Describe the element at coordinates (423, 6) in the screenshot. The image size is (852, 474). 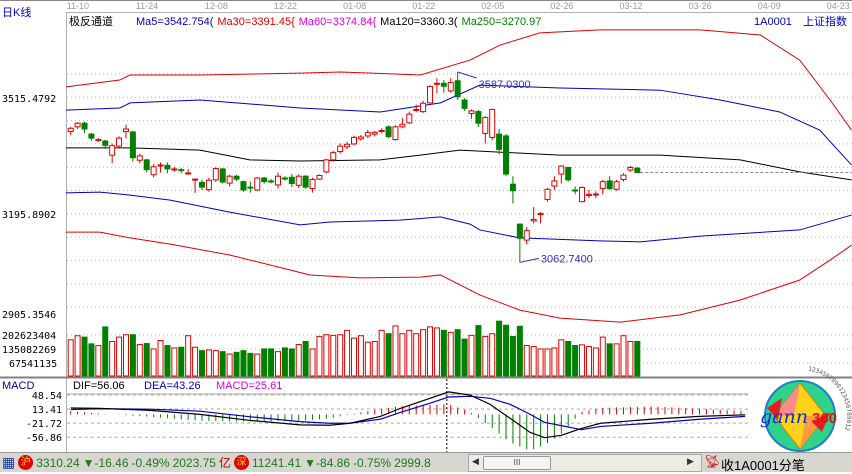
I see `date-tick: 01-22` at that location.